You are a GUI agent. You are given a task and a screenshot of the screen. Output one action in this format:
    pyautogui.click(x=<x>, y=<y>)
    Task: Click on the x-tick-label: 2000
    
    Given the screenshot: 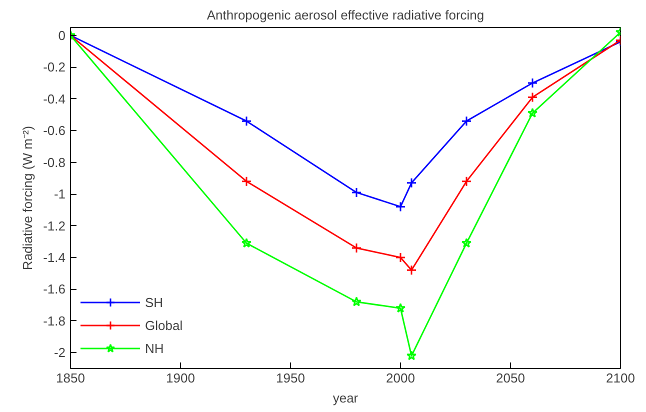 What is the action you would take?
    pyautogui.click(x=400, y=378)
    